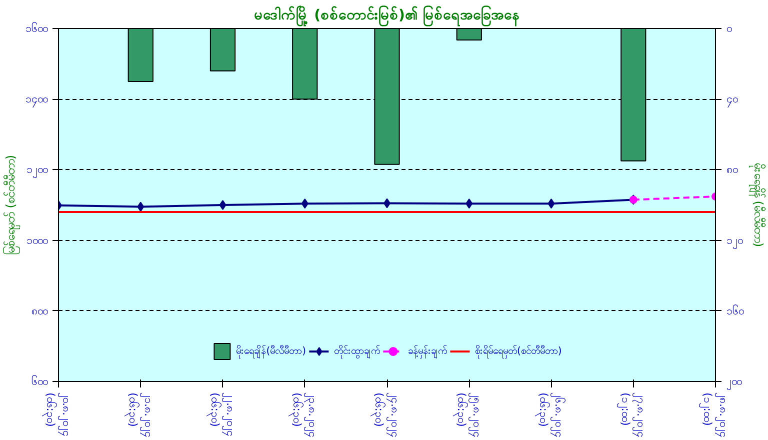 Image resolution: width=768 pixels, height=440 pixels. Describe the element at coordinates (139, 415) in the screenshot. I see `x-tick-label: ၂၁.၈.၂၀၂၄ (၀၆:၃၀)` at that location.